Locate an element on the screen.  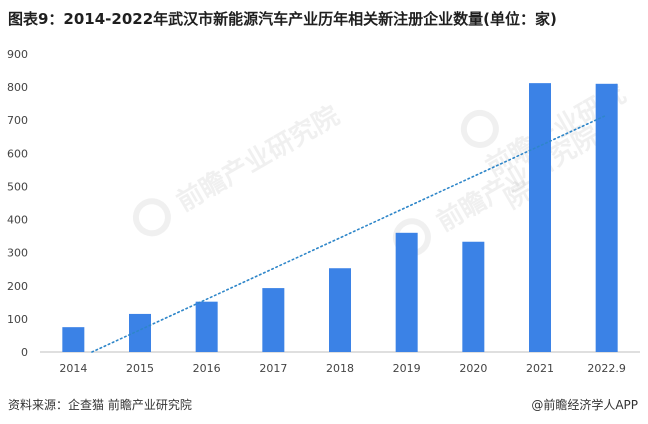
x-tick-label: 2021 is located at coordinates (540, 368).